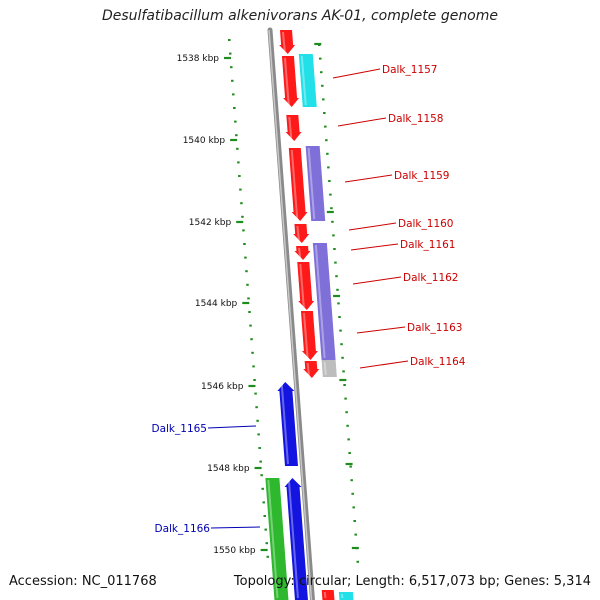  Describe the element at coordinates (222, 387) in the screenshot. I see `scale-label: 1546 kbp` at that location.